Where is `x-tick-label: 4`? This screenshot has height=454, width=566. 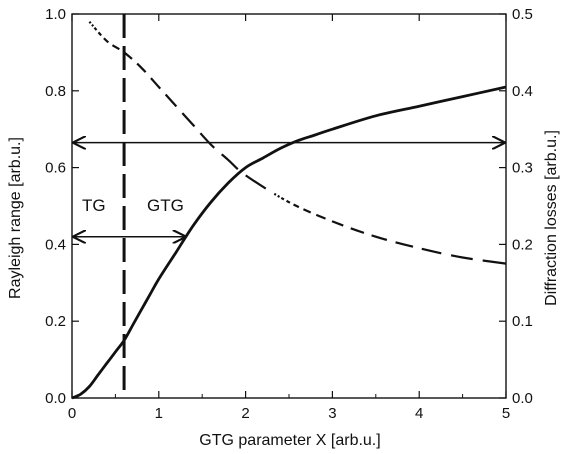
x-tick-label: 4 is located at coordinates (419, 413).